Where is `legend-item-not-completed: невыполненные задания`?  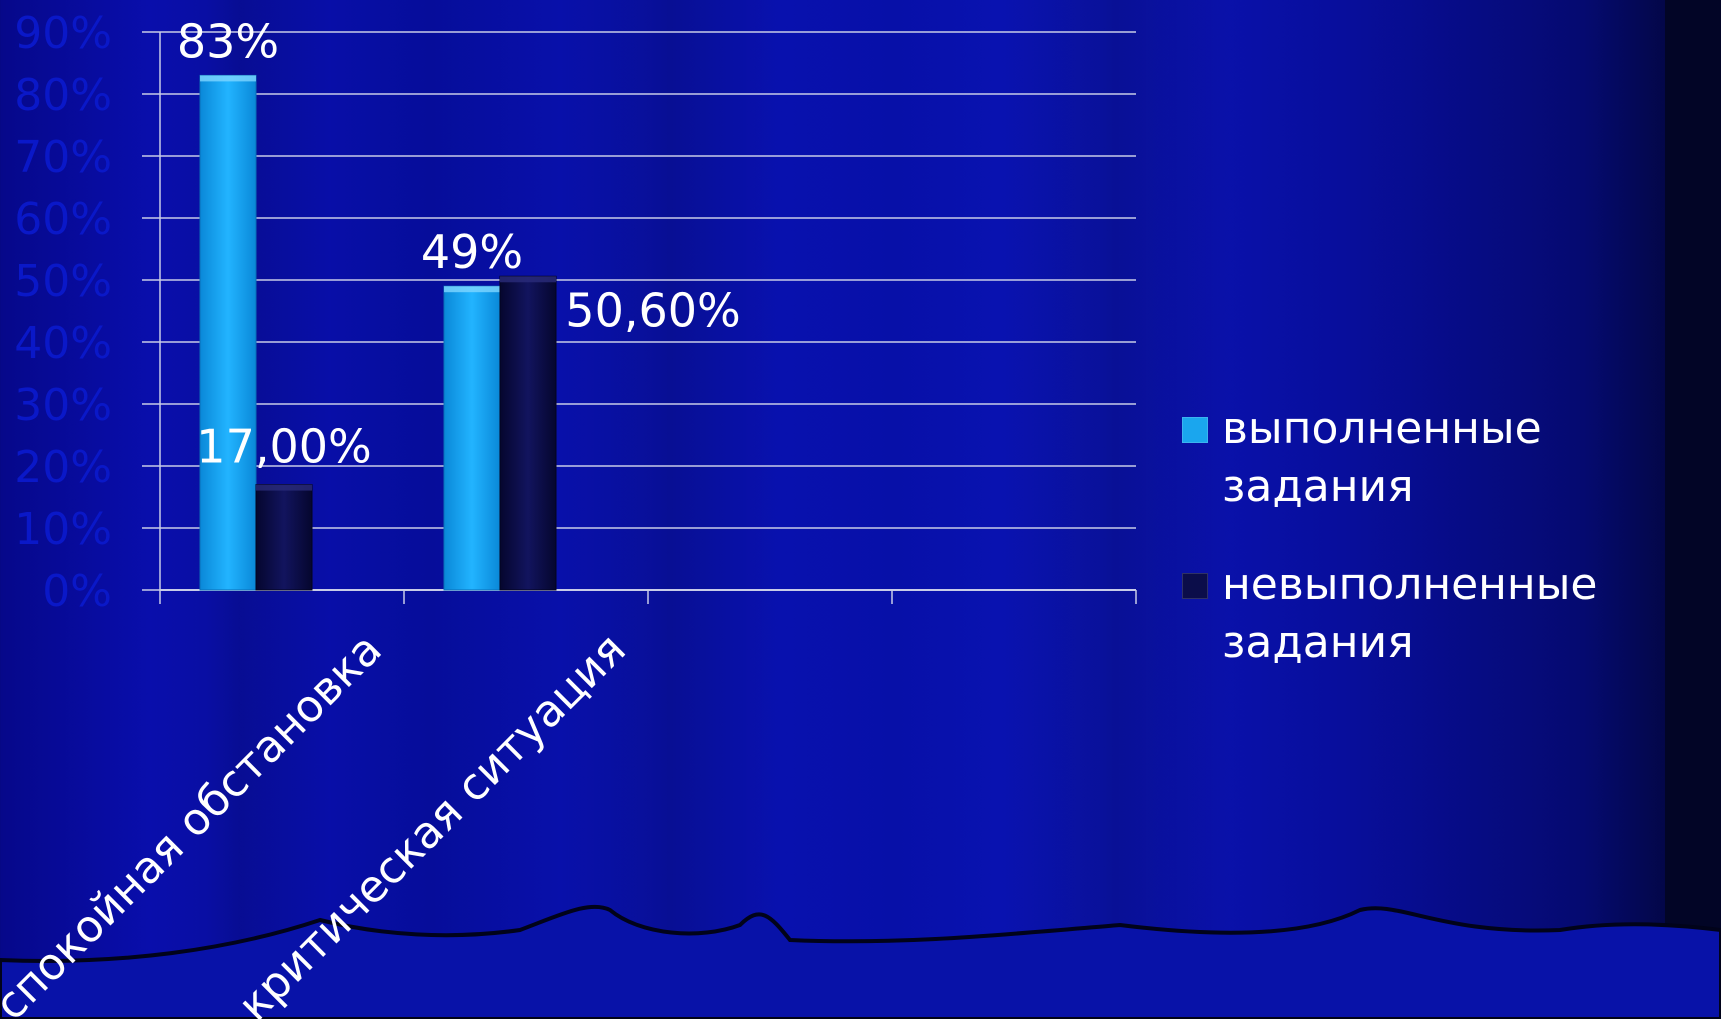 legend-item-not-completed: невыполненные задания is located at coordinates (1451, 614).